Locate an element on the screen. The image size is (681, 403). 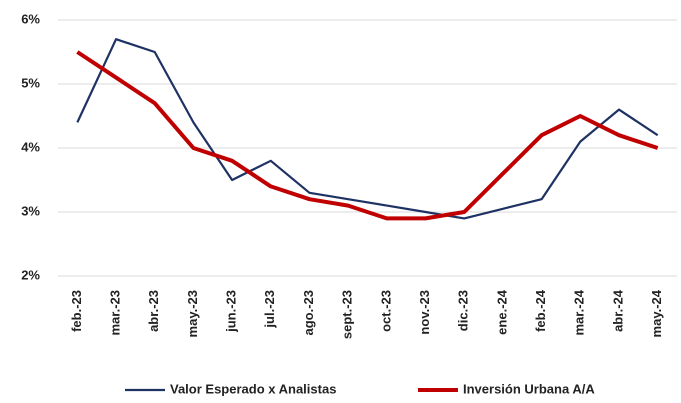
x-tick-label: ago.-23 is located at coordinates (308, 313).